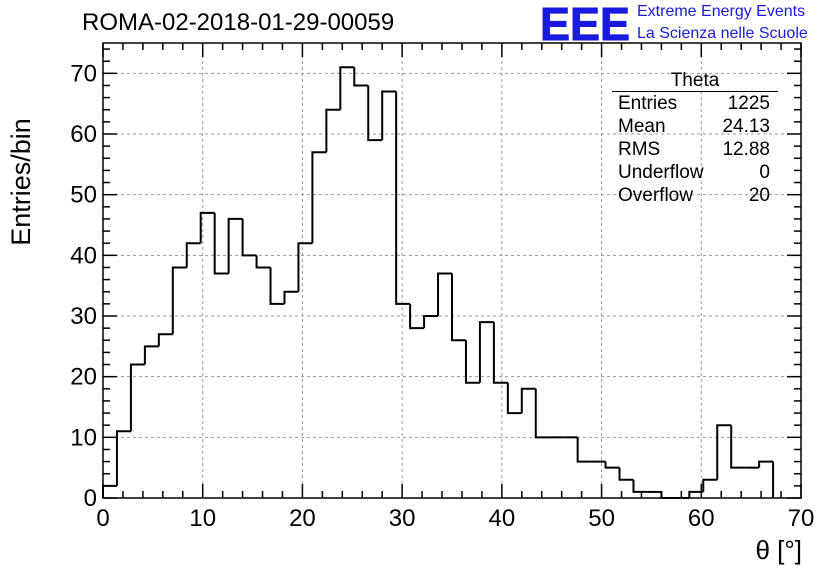 The width and height of the screenshot is (836, 572). I want to click on logo-mark: EEE, so click(585, 24).